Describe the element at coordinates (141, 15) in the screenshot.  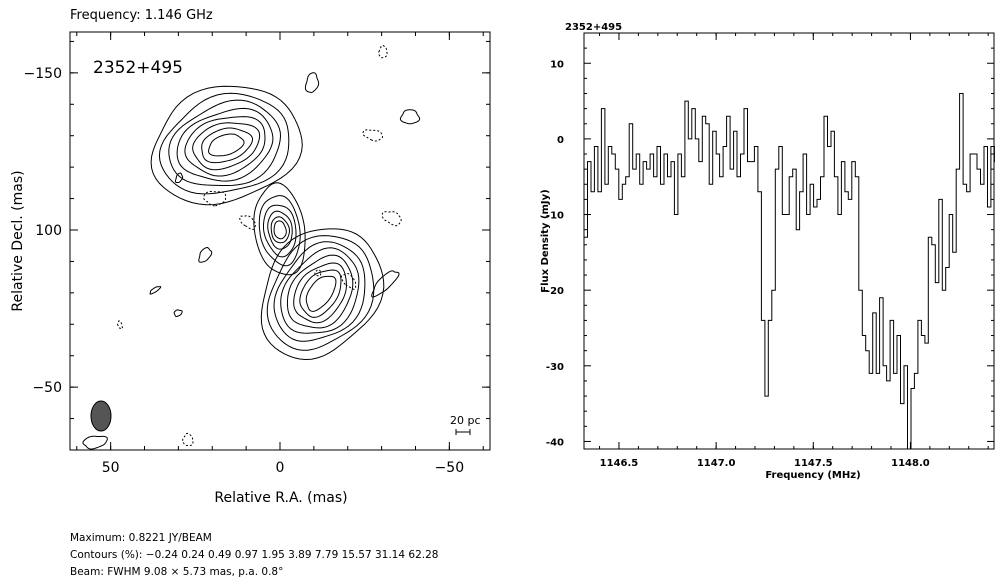
I see `map-title: Frequency: 1.146 GHz` at that location.